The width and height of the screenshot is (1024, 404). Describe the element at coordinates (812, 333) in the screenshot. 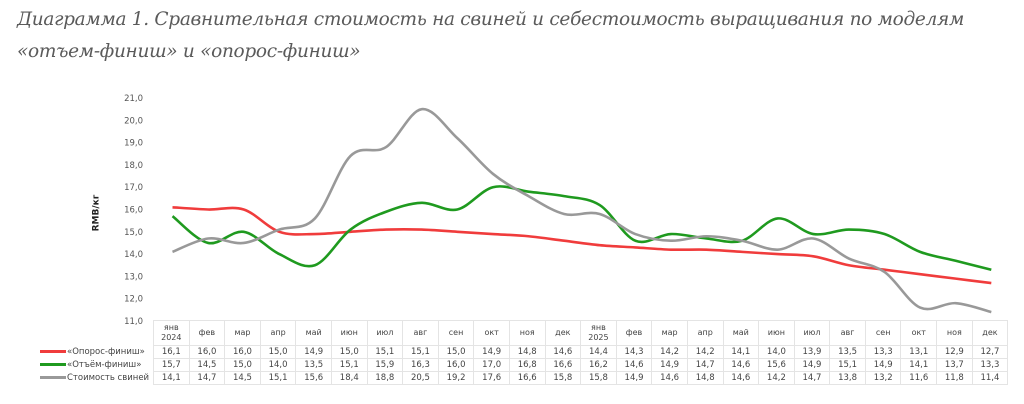

I see `x-tick-label: июл` at that location.